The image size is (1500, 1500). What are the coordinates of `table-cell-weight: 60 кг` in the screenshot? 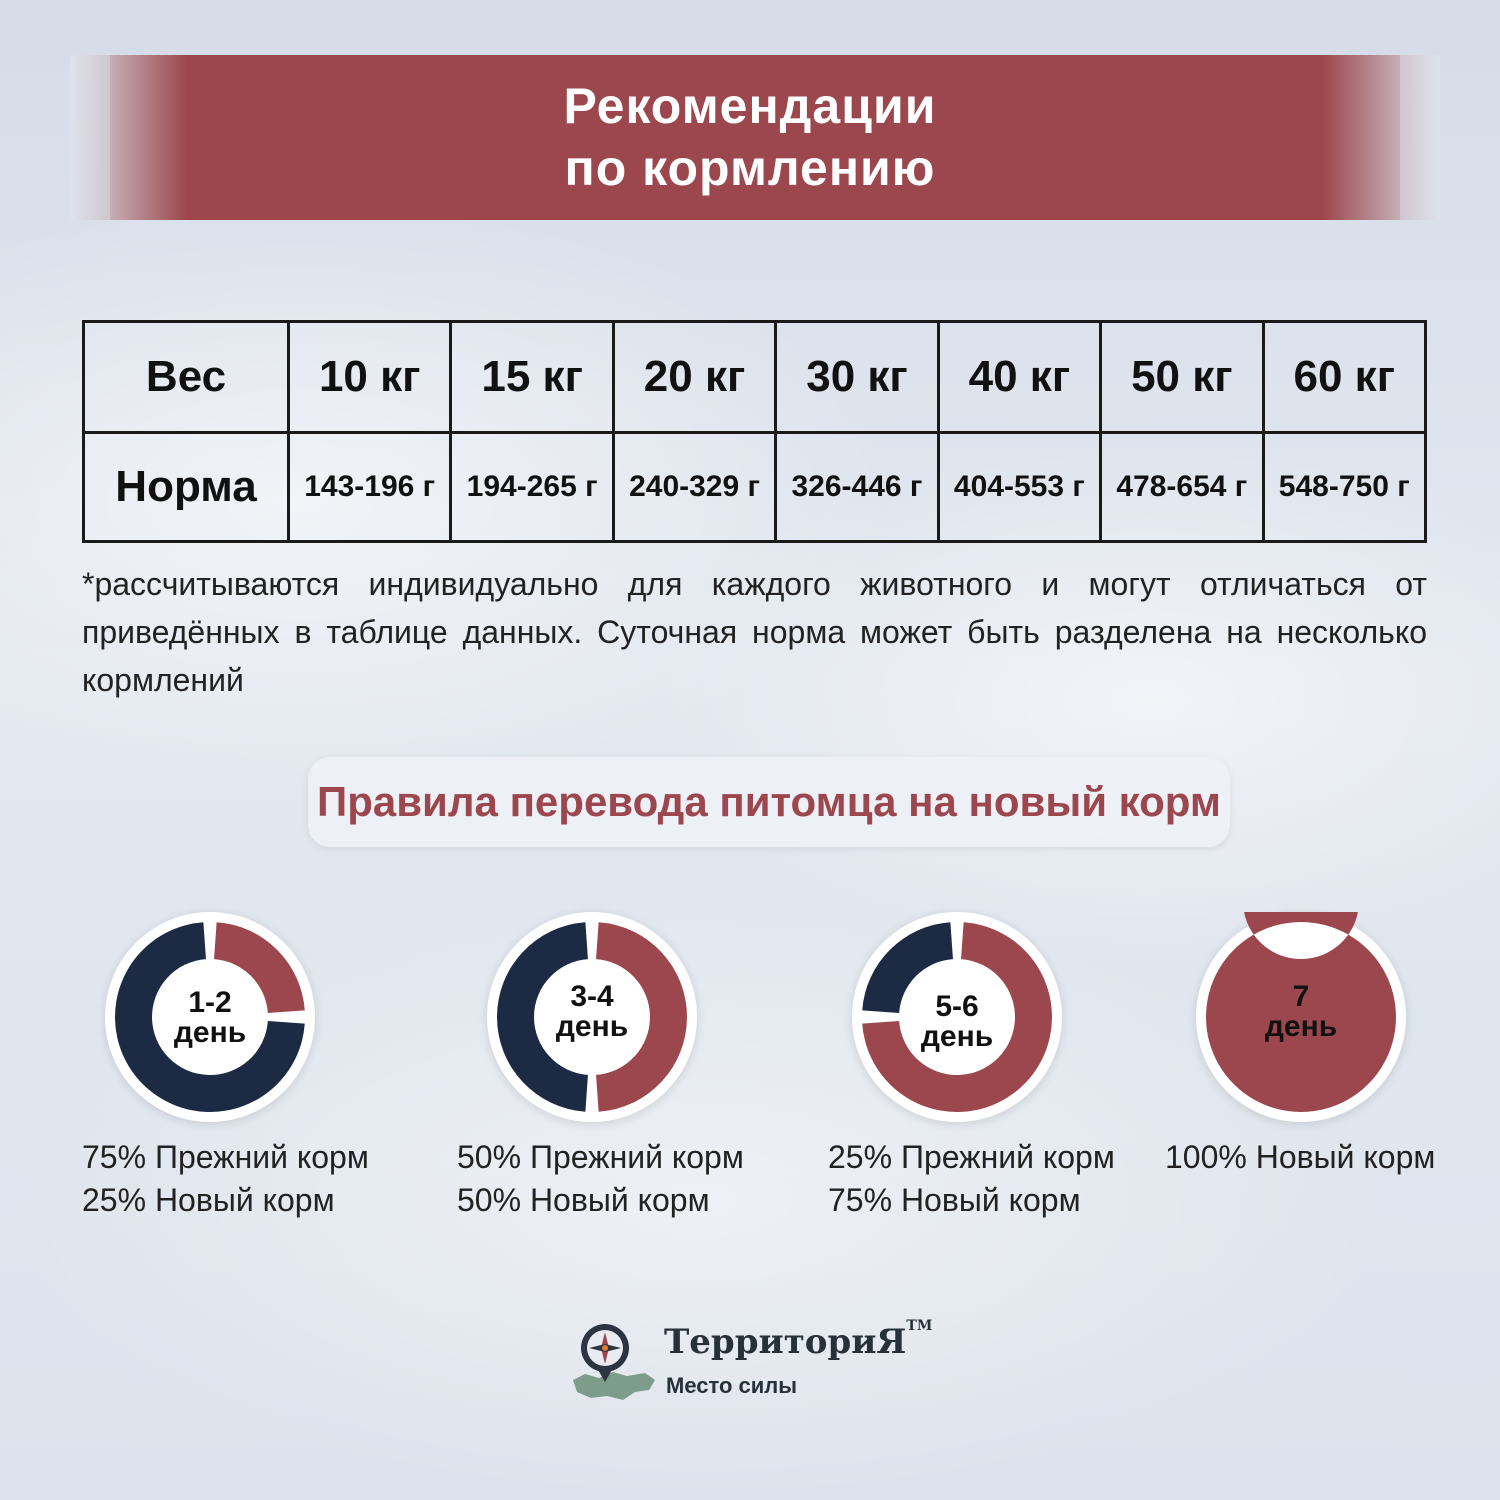 It's located at (1344, 377).